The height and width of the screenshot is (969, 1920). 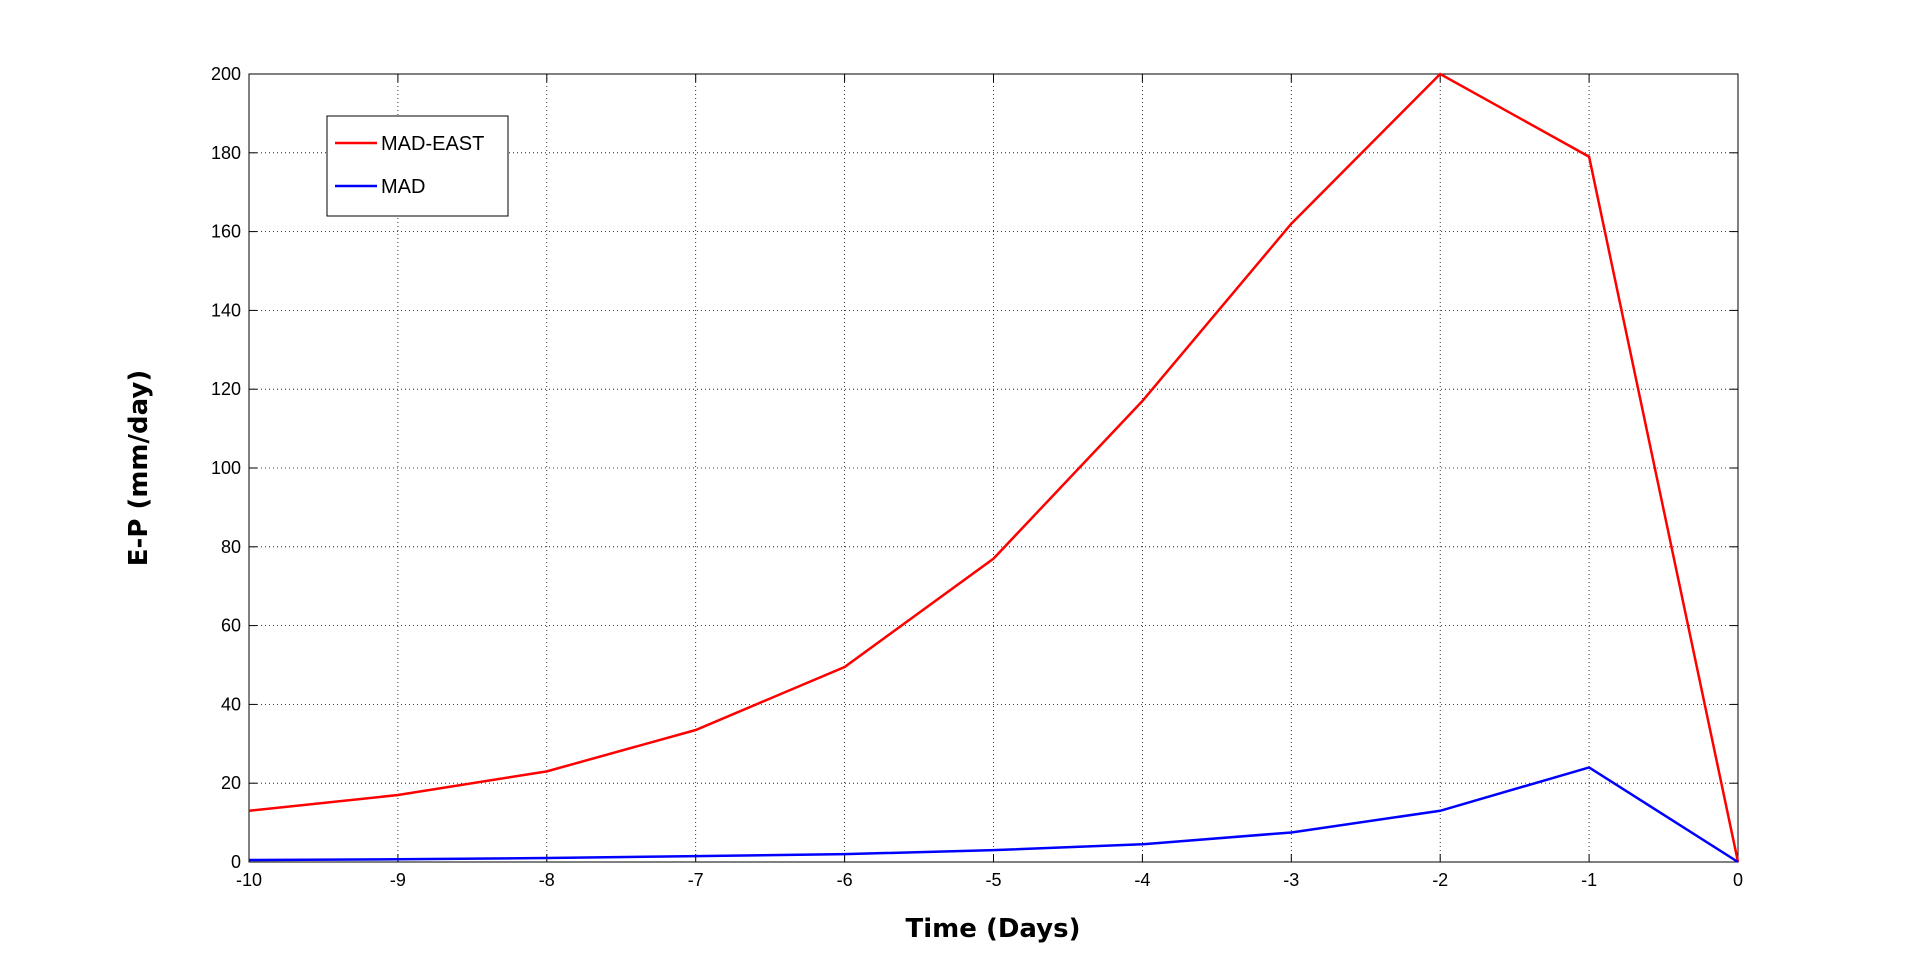 I want to click on legend-label: MAD, so click(x=403, y=187).